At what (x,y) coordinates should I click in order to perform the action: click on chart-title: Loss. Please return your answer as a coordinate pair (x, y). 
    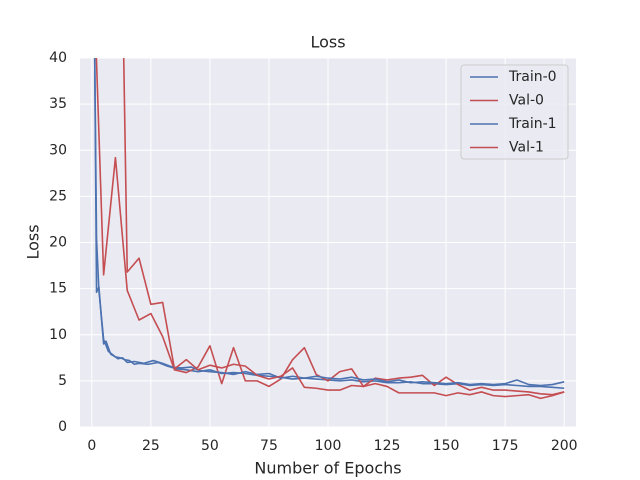
    Looking at the image, I should click on (327, 42).